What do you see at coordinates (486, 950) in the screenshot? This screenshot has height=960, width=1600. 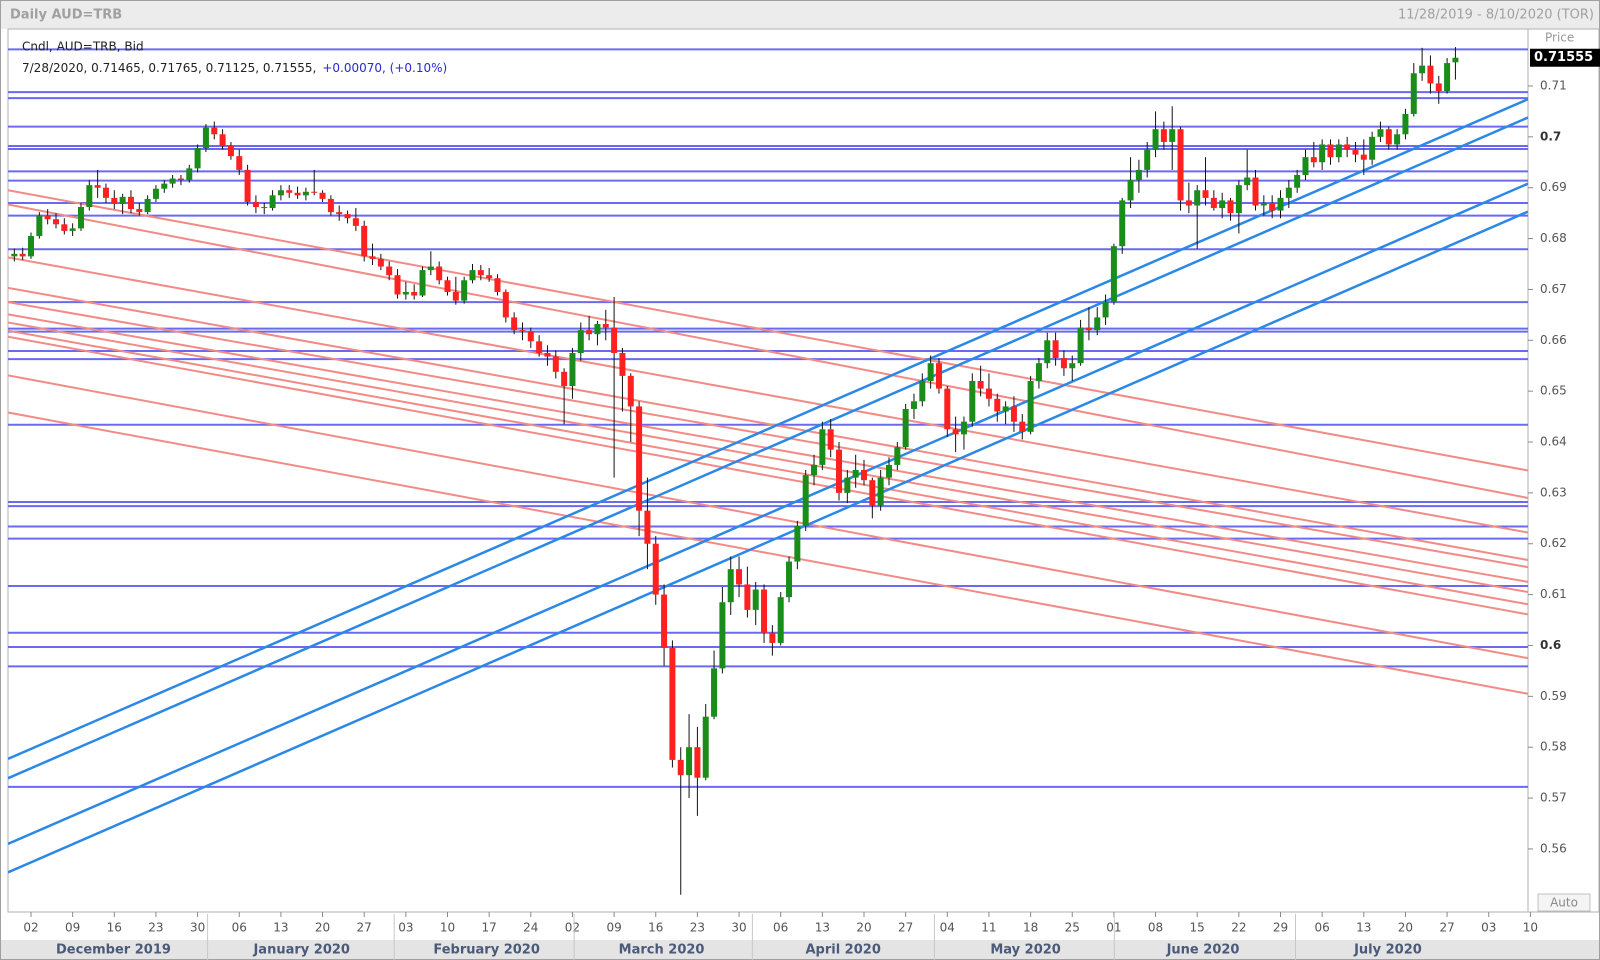 I see `month-label: February 2020` at bounding box center [486, 950].